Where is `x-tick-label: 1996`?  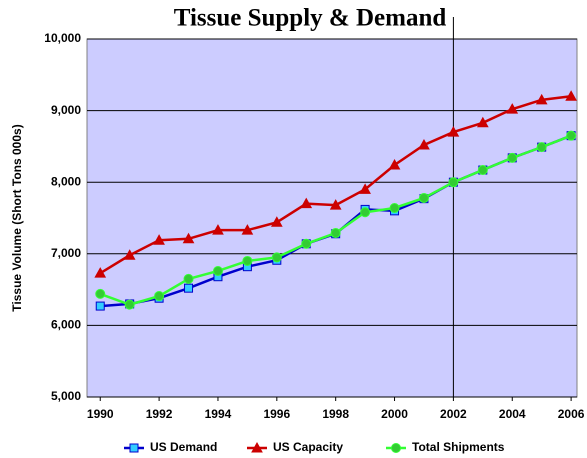 x-tick-label: 1996 is located at coordinates (276, 414).